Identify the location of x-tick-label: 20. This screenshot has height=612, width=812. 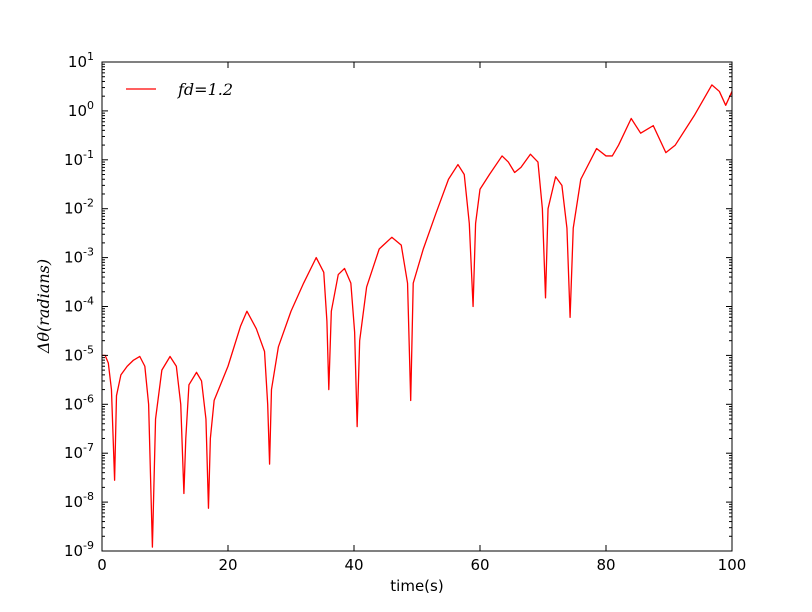
(227, 565).